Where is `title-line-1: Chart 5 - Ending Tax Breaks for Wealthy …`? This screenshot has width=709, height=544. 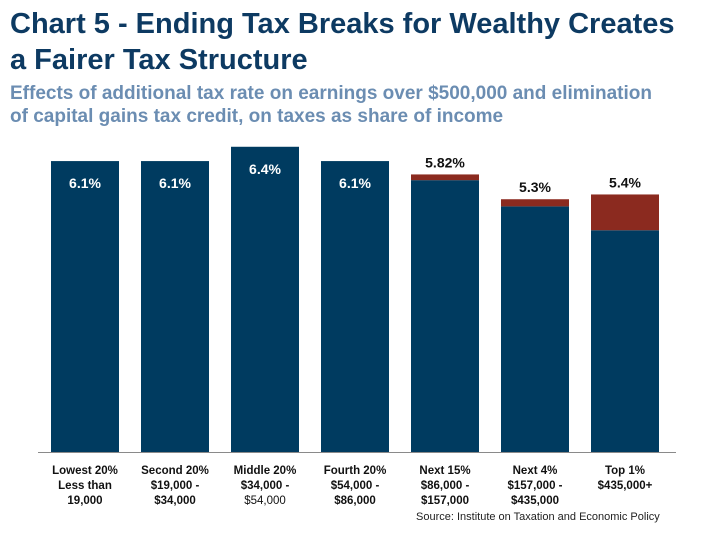 title-line-1: Chart 5 - Ending Tax Breaks for Wealthy … is located at coordinates (342, 24).